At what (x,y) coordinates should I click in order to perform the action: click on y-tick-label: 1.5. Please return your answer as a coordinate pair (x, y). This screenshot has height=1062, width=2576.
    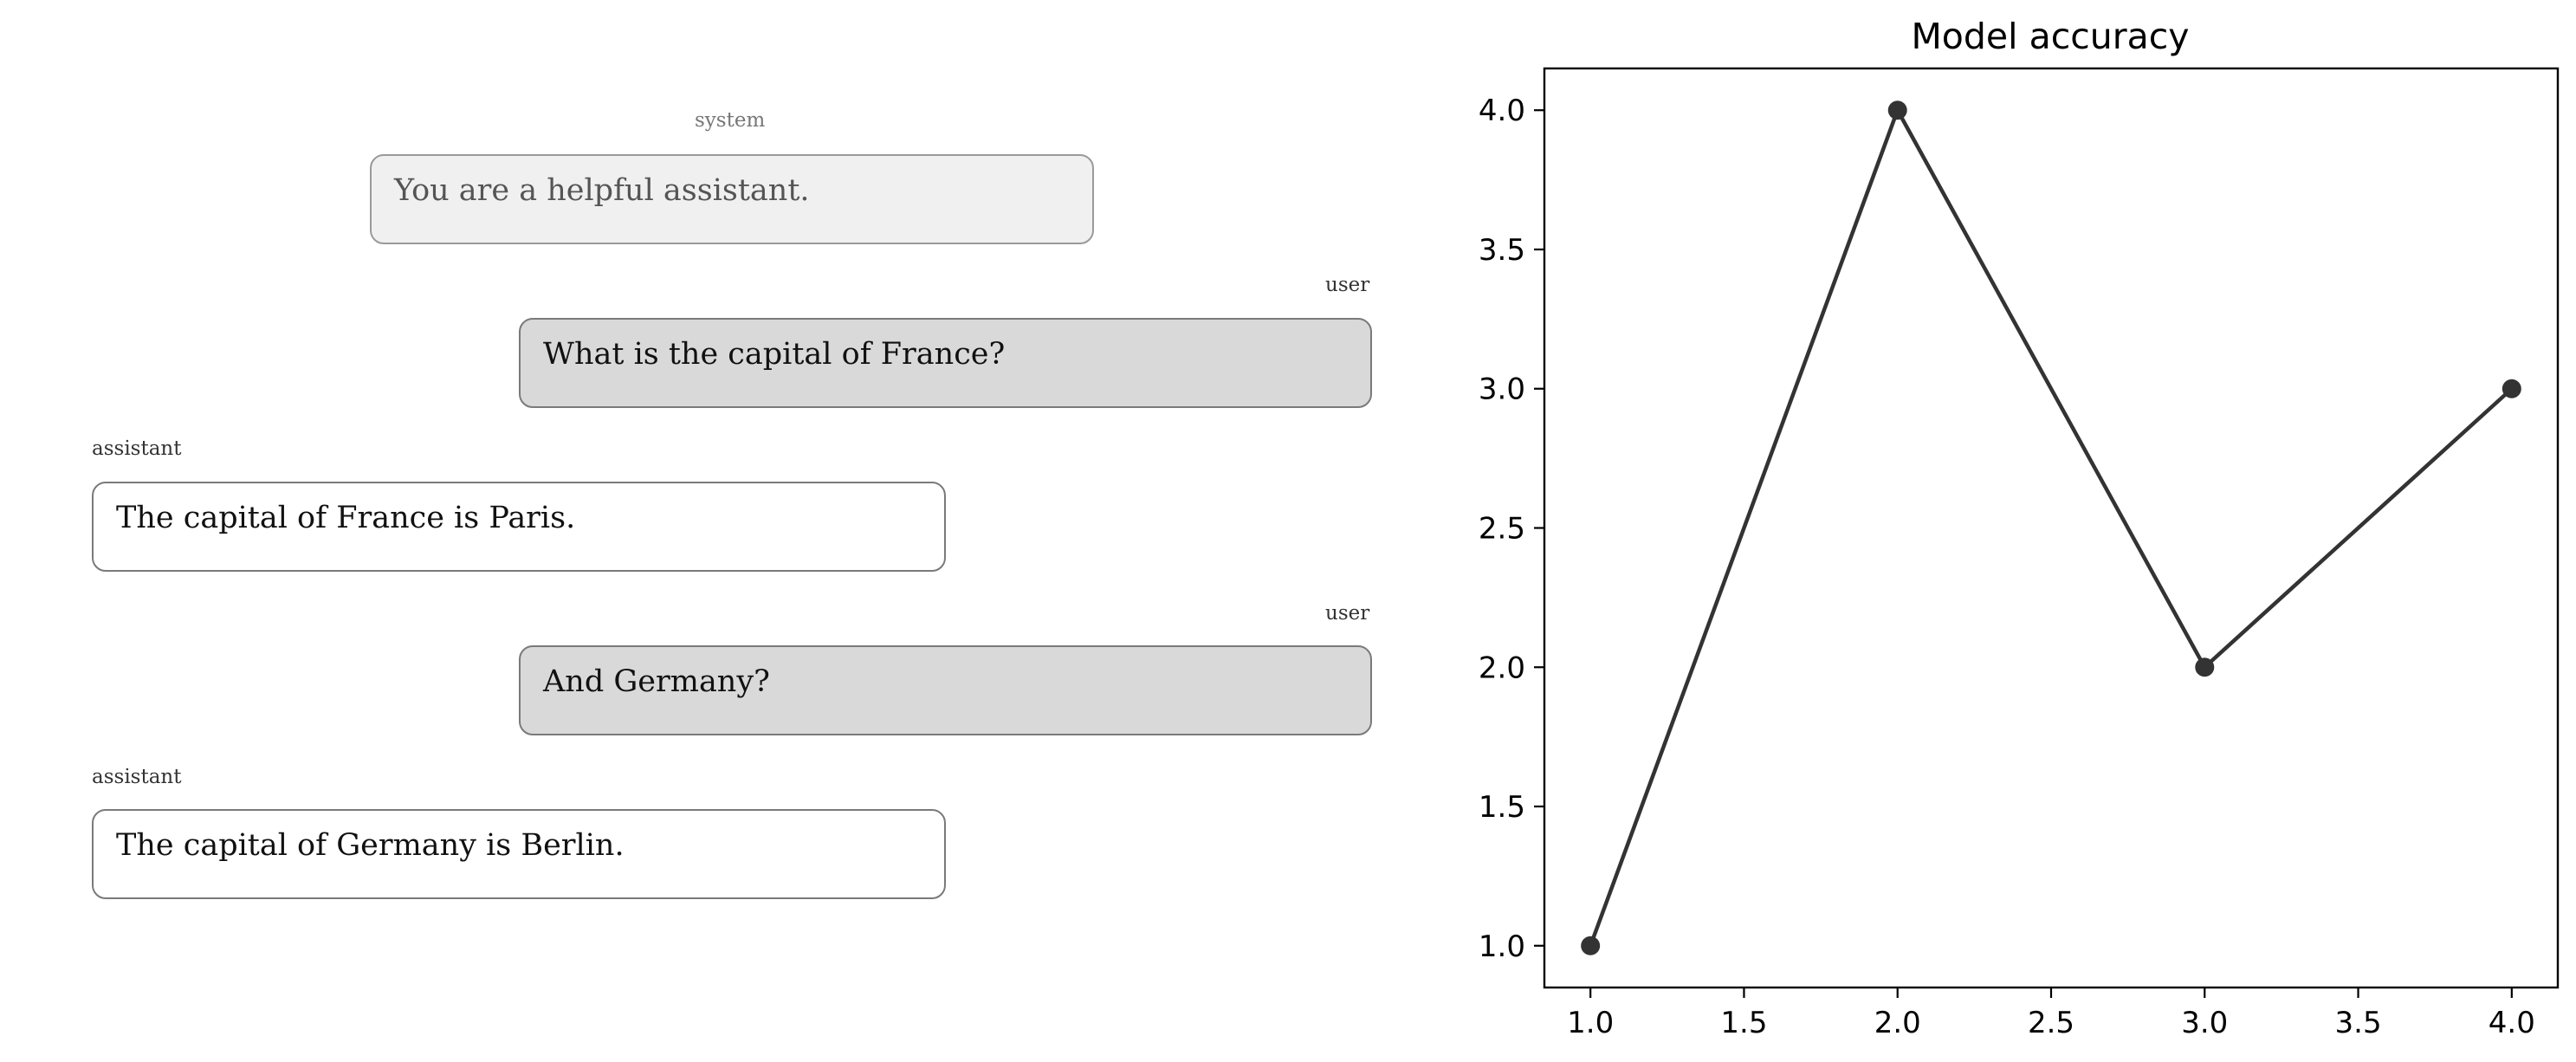
    Looking at the image, I should click on (1502, 808).